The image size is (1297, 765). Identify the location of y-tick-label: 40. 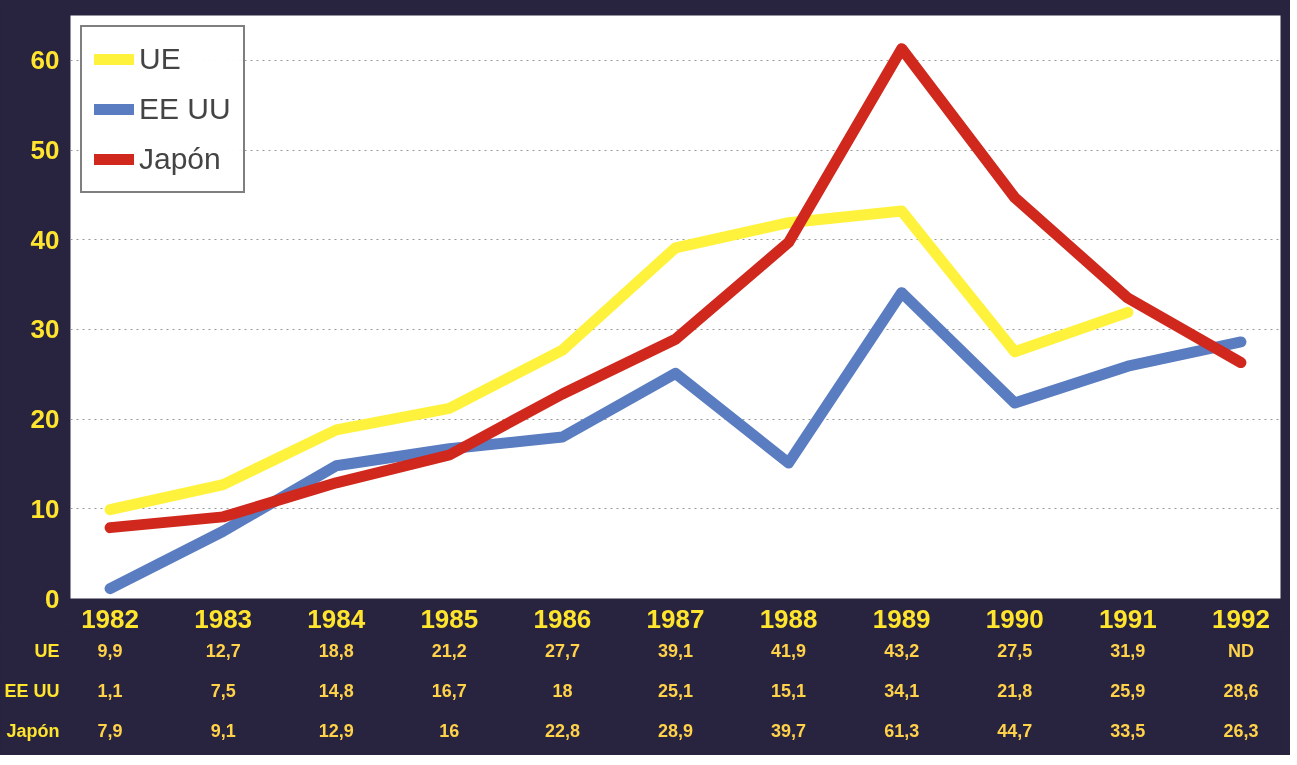
(45, 239).